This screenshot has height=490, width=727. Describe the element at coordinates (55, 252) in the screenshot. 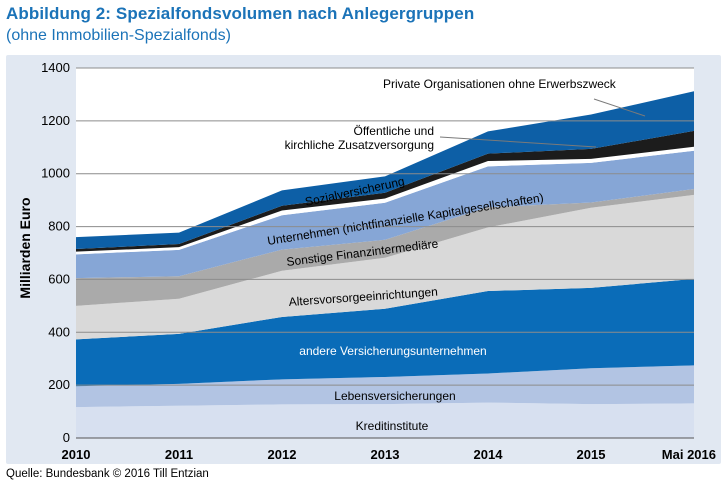

I see `y-tick-labels: 0 200 400 600 800 1000 1200 1400` at that location.